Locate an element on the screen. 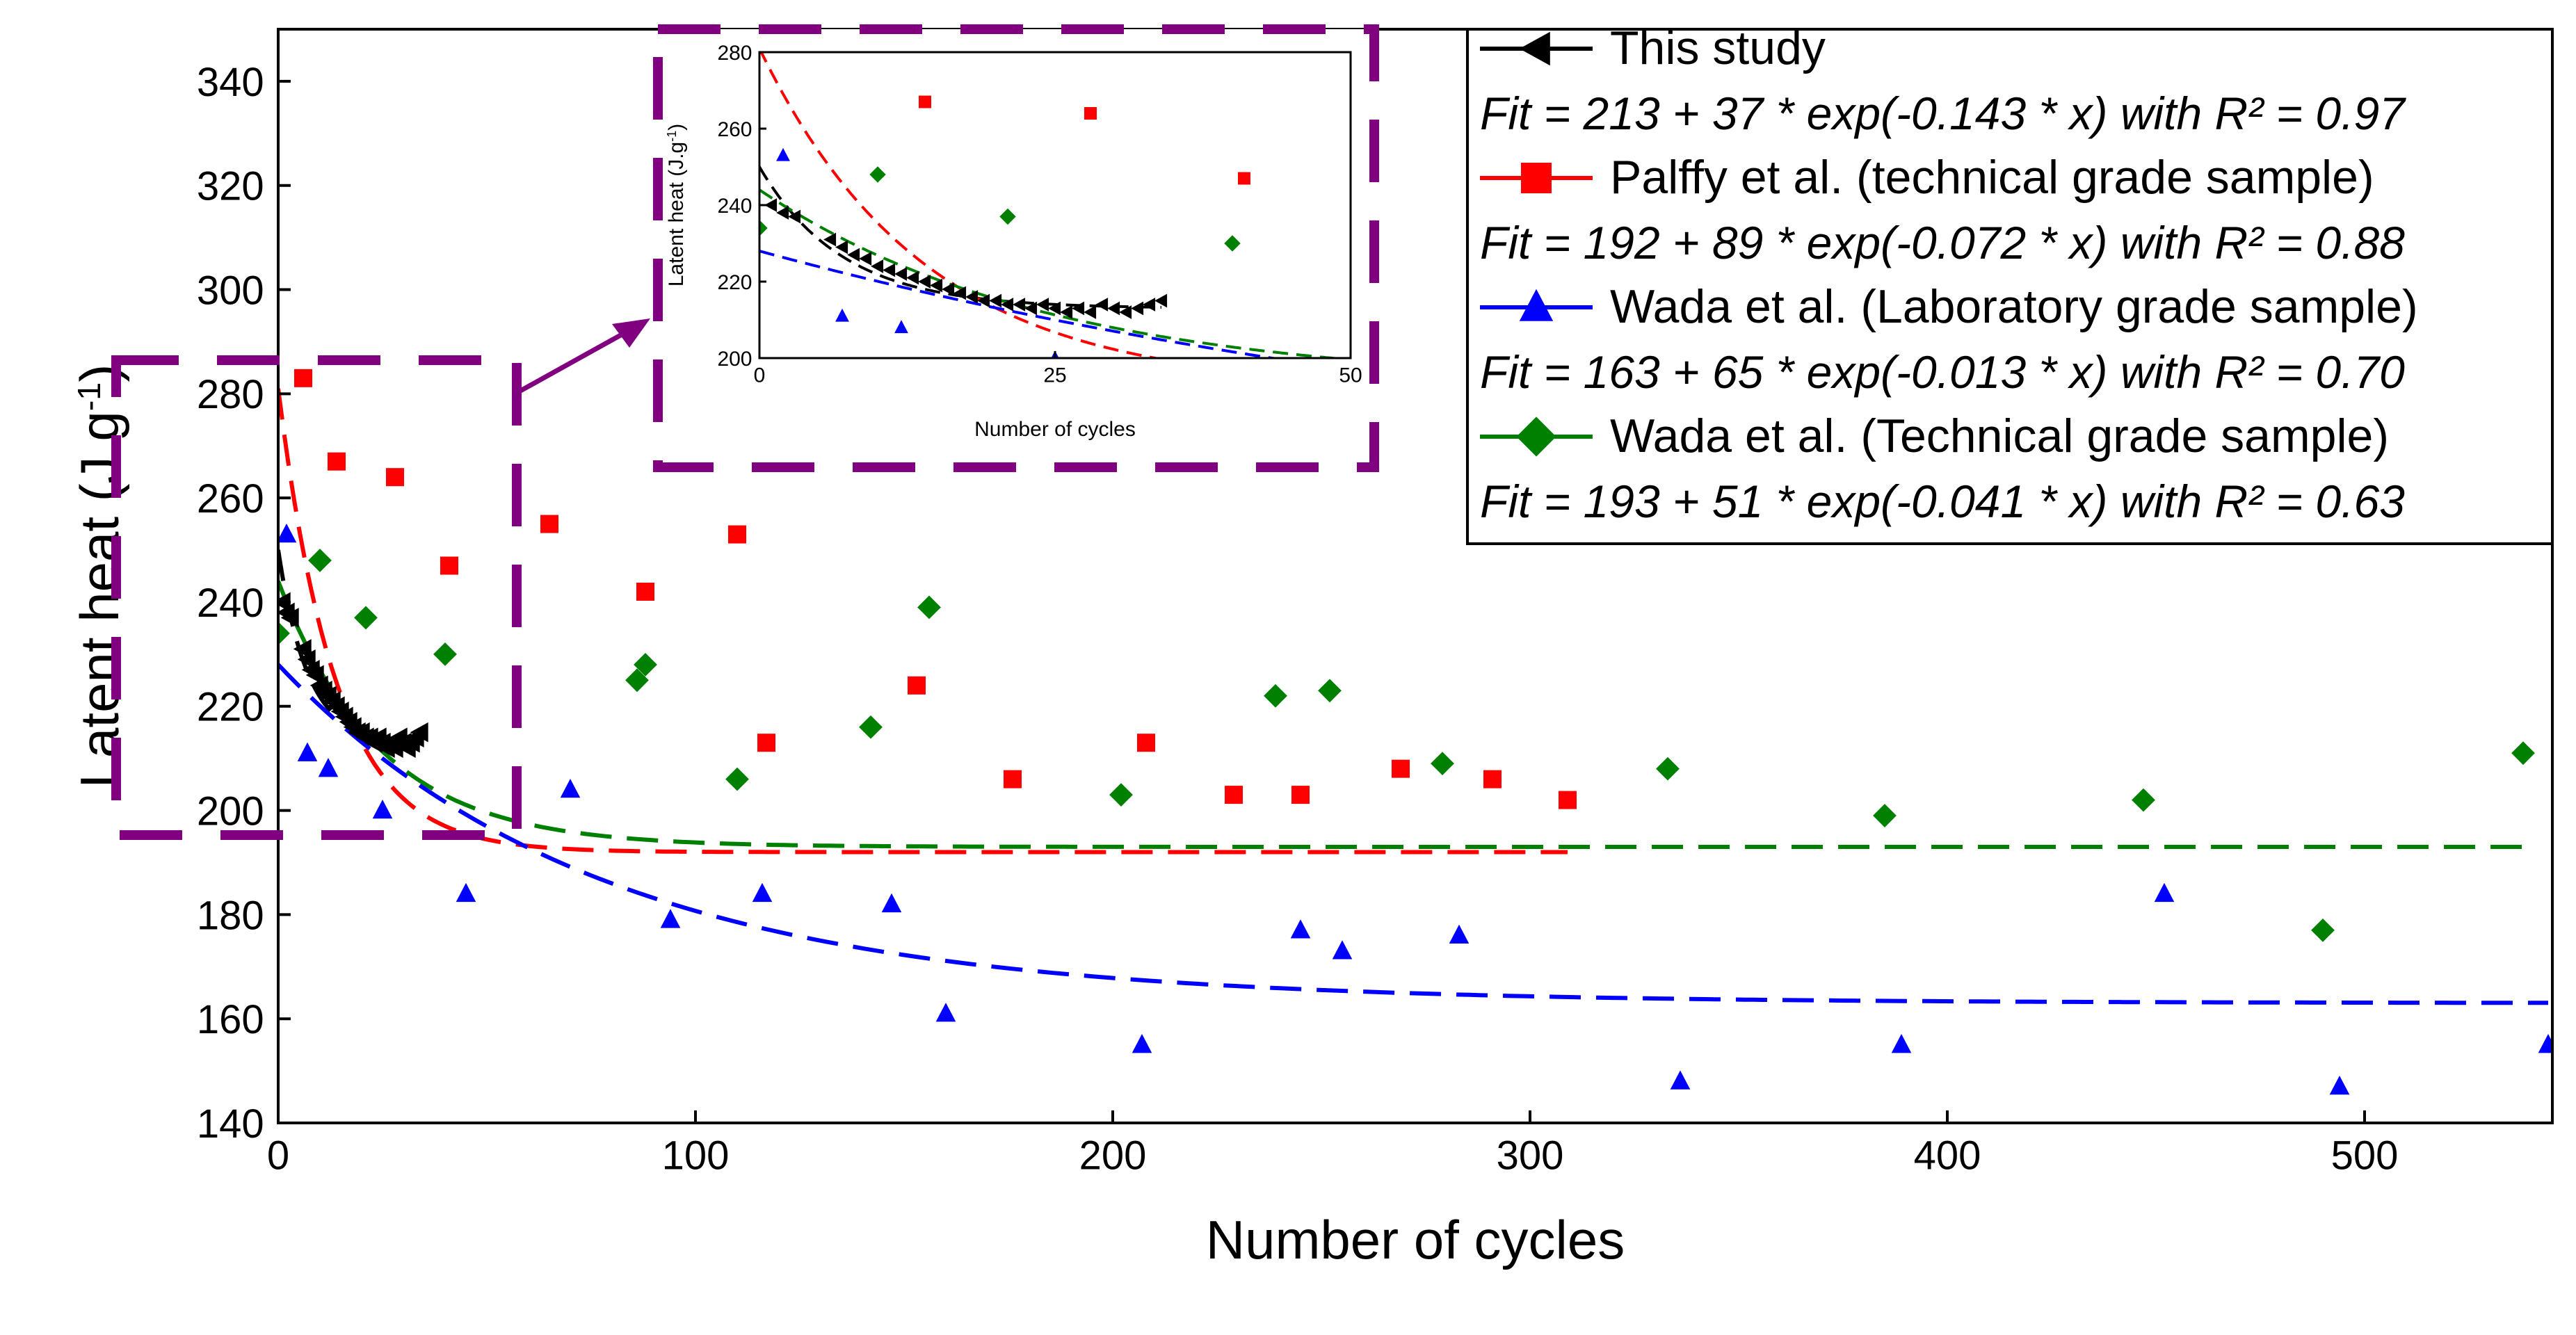  inset-y-tick-label: 240 is located at coordinates (734, 206).